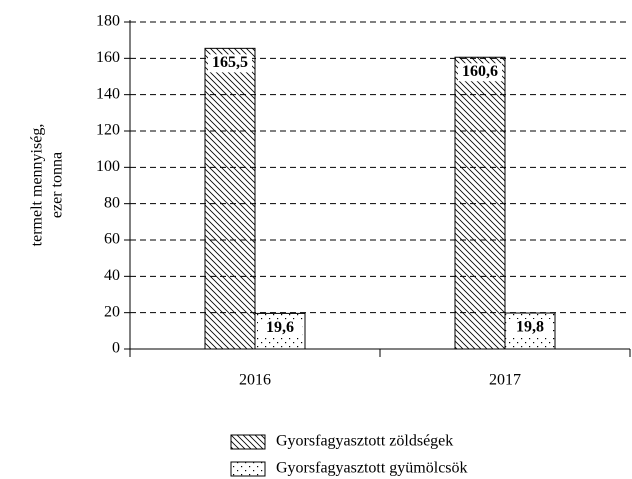 This screenshot has height=479, width=632. I want to click on y-tick-label: 100, so click(108, 166).